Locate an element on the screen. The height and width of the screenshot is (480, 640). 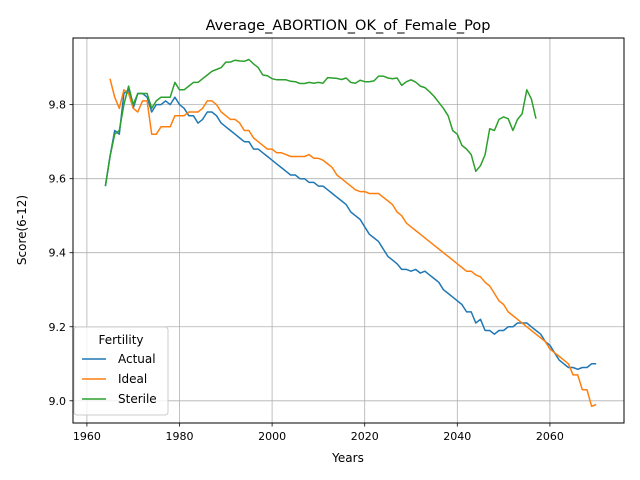
y-axis-ticks: 9.0 9.2 9.4 9.6 9.8 is located at coordinates (61, 253).